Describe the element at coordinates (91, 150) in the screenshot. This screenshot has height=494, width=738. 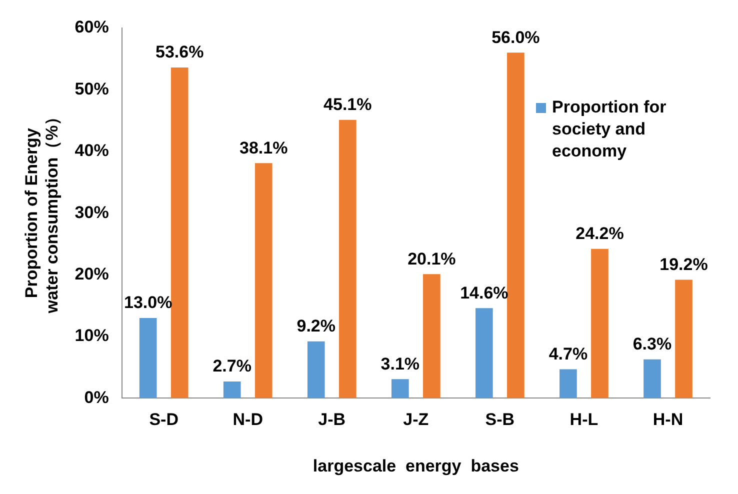
I see `y-tick-label: 40%` at that location.